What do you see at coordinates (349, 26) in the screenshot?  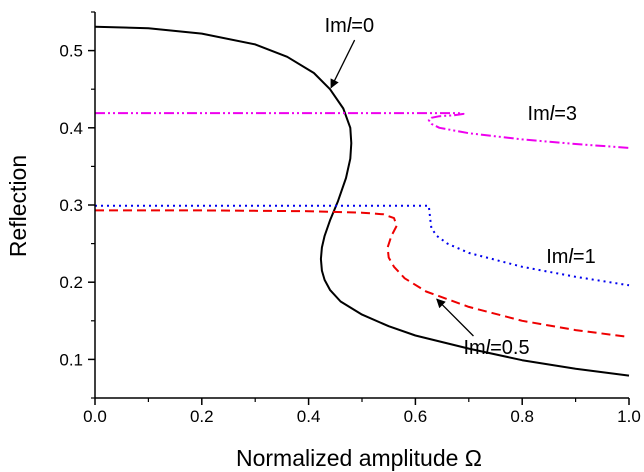 I see `annotation-label-0: Iml=0` at bounding box center [349, 26].